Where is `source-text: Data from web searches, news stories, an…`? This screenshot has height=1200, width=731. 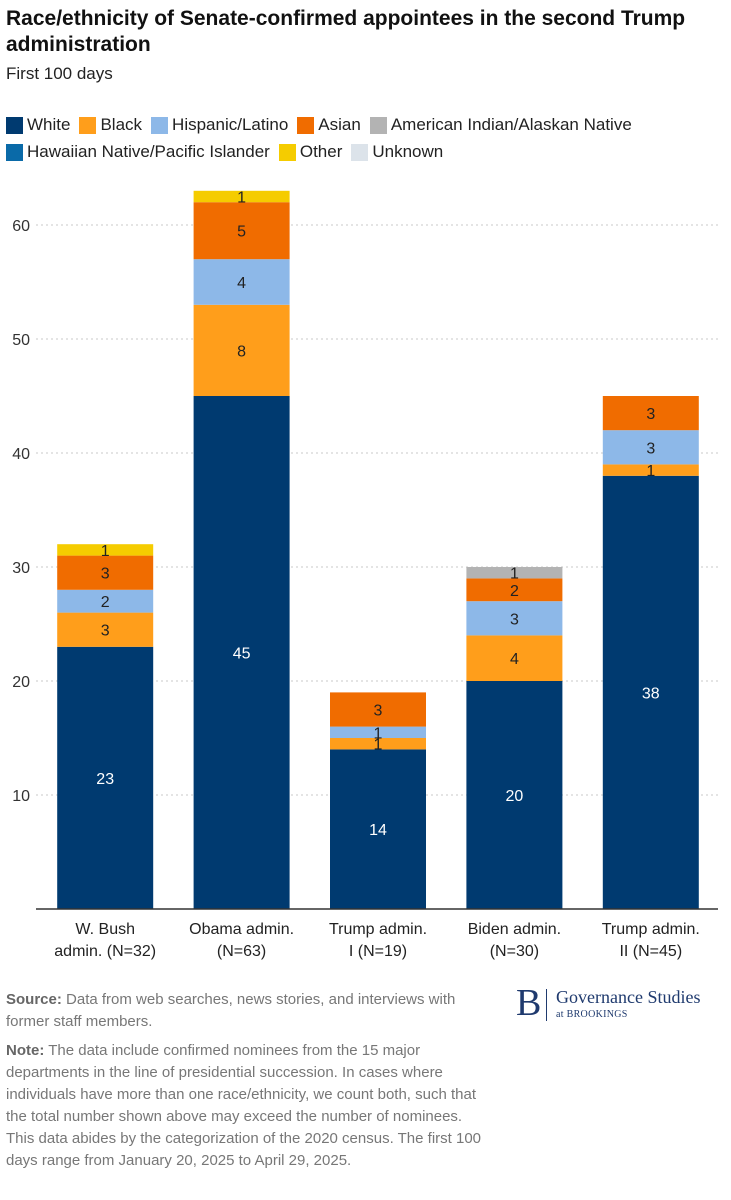
source-text: Data from web searches, news stories, an… is located at coordinates (231, 1010).